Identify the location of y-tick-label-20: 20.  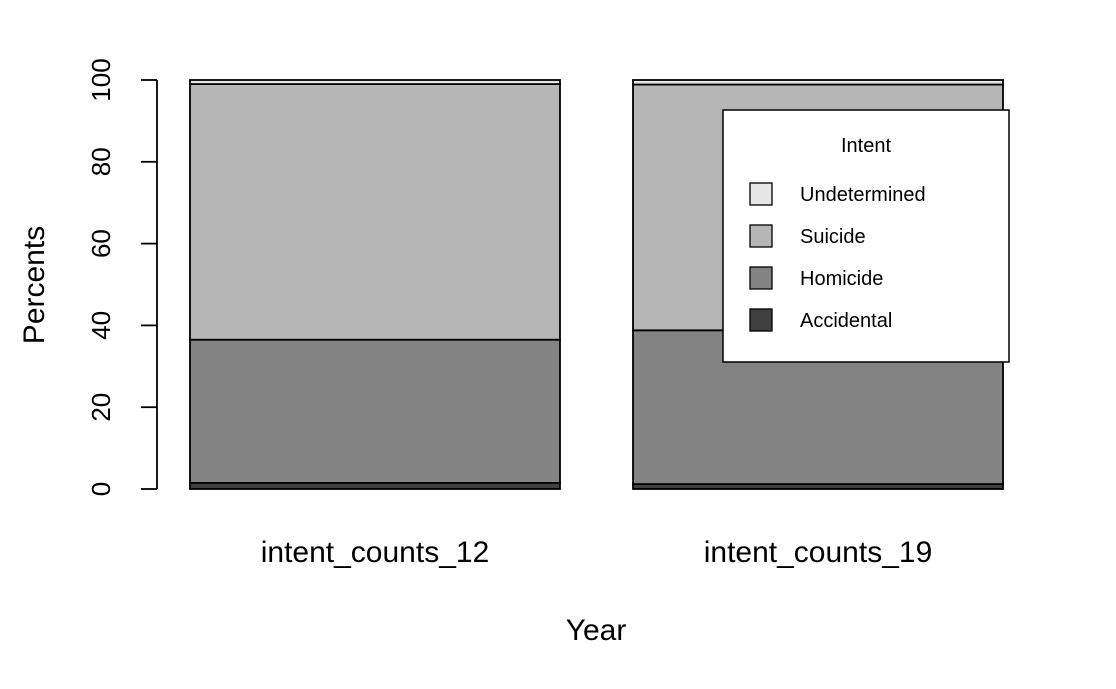
(101, 407).